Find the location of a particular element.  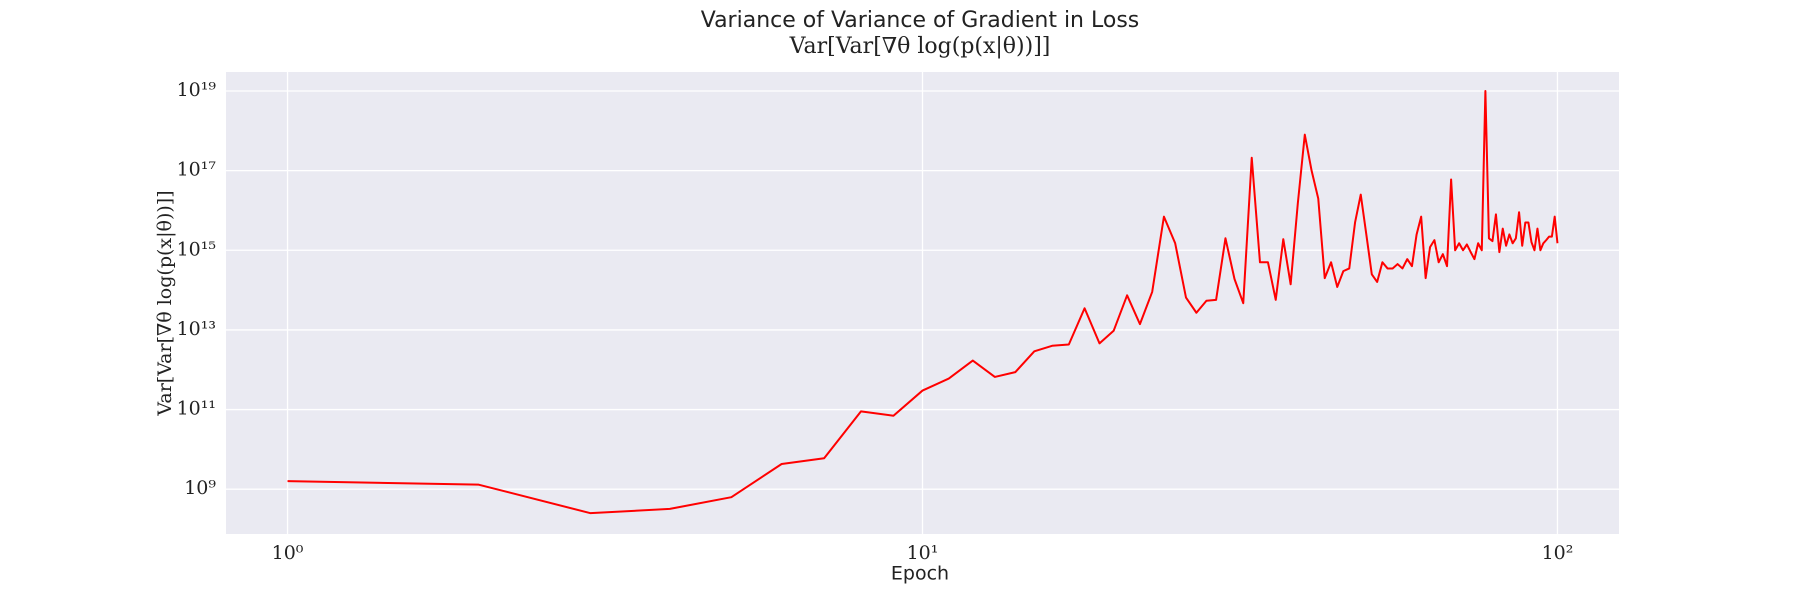

x-tick-label: 10⁰ is located at coordinates (288, 553).